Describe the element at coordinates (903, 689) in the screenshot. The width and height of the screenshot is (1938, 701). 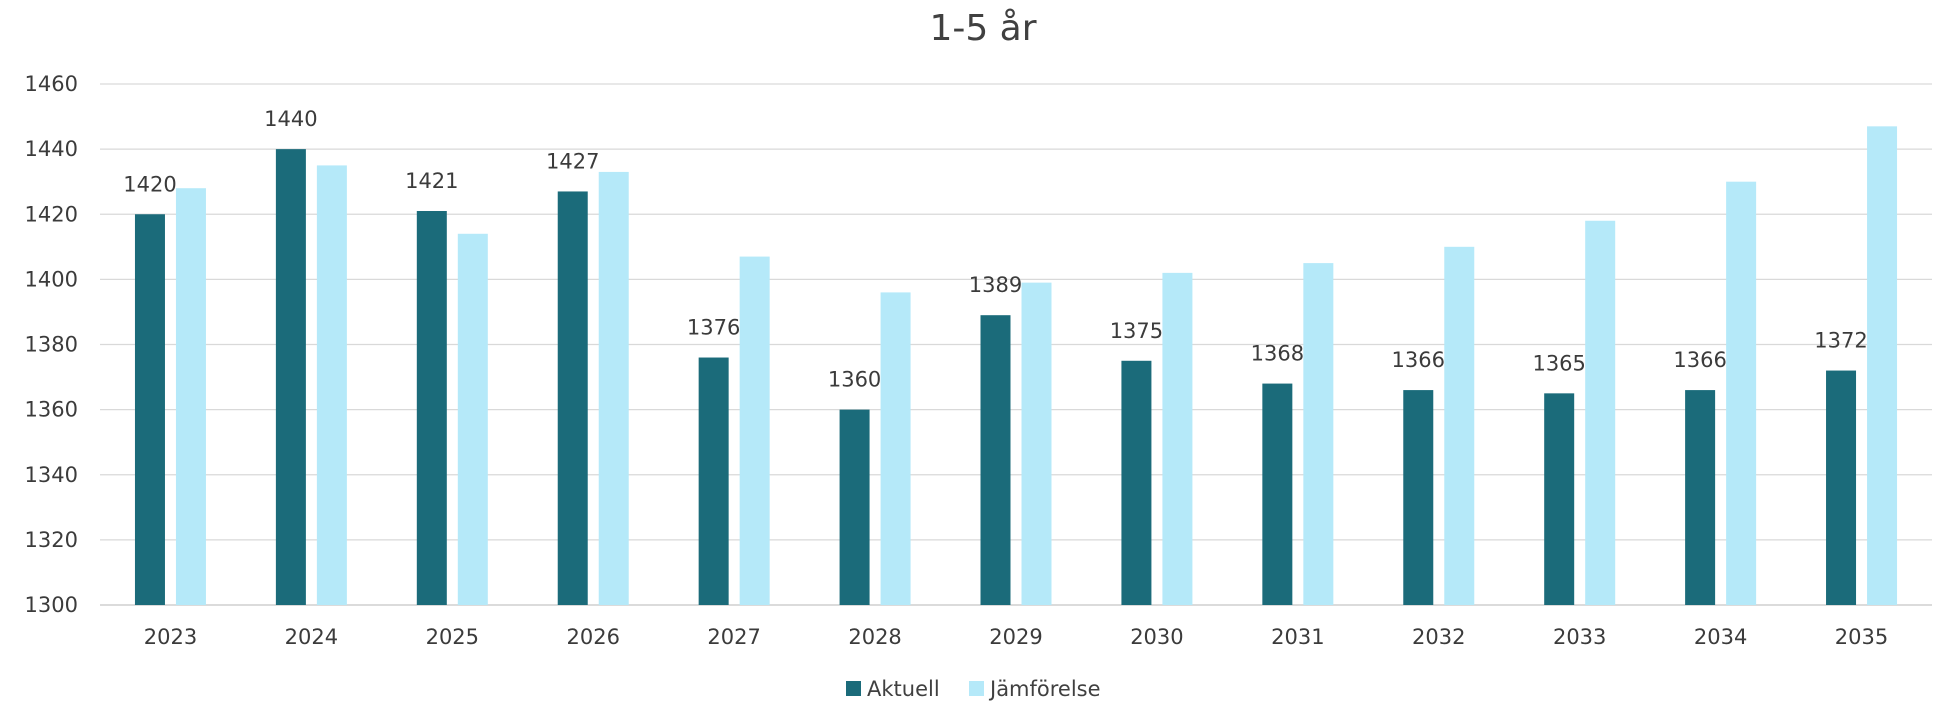
I see `legend-label-aktuell: Aktuell` at that location.